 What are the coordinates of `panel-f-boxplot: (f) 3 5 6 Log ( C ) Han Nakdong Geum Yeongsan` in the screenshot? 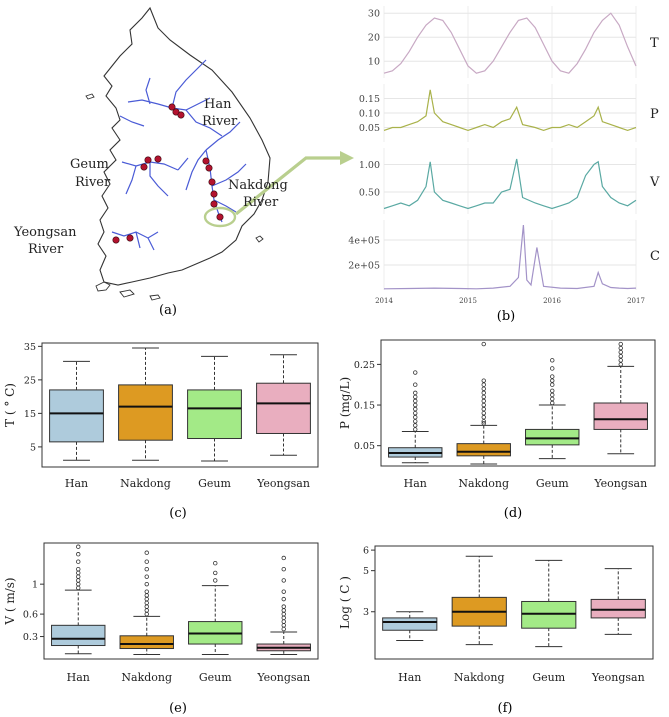 It's located at (496, 630).